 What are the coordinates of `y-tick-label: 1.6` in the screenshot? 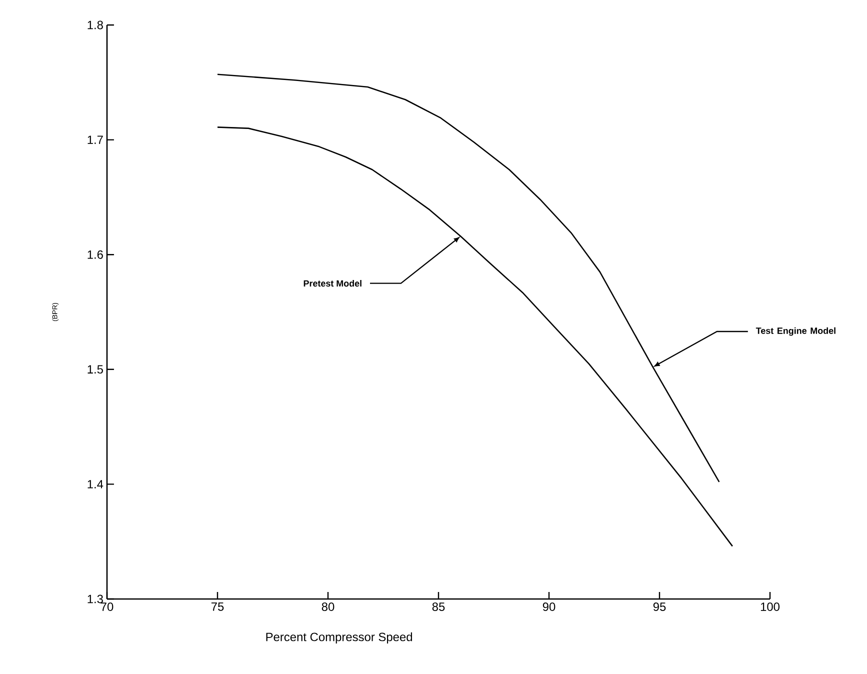 It's located at (95, 254).